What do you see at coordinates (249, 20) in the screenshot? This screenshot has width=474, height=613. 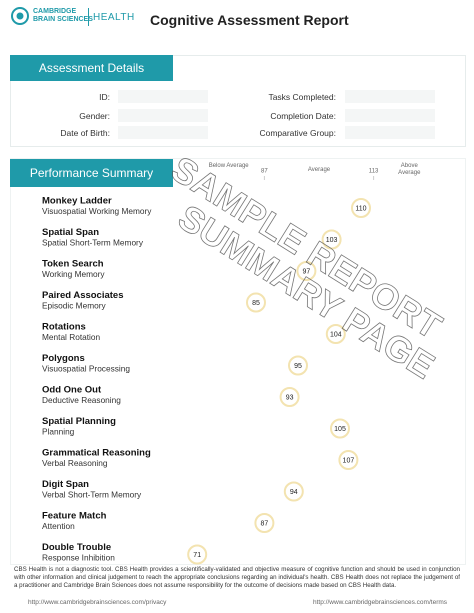 I see `report-title: Cognitive Assessment Report` at bounding box center [249, 20].